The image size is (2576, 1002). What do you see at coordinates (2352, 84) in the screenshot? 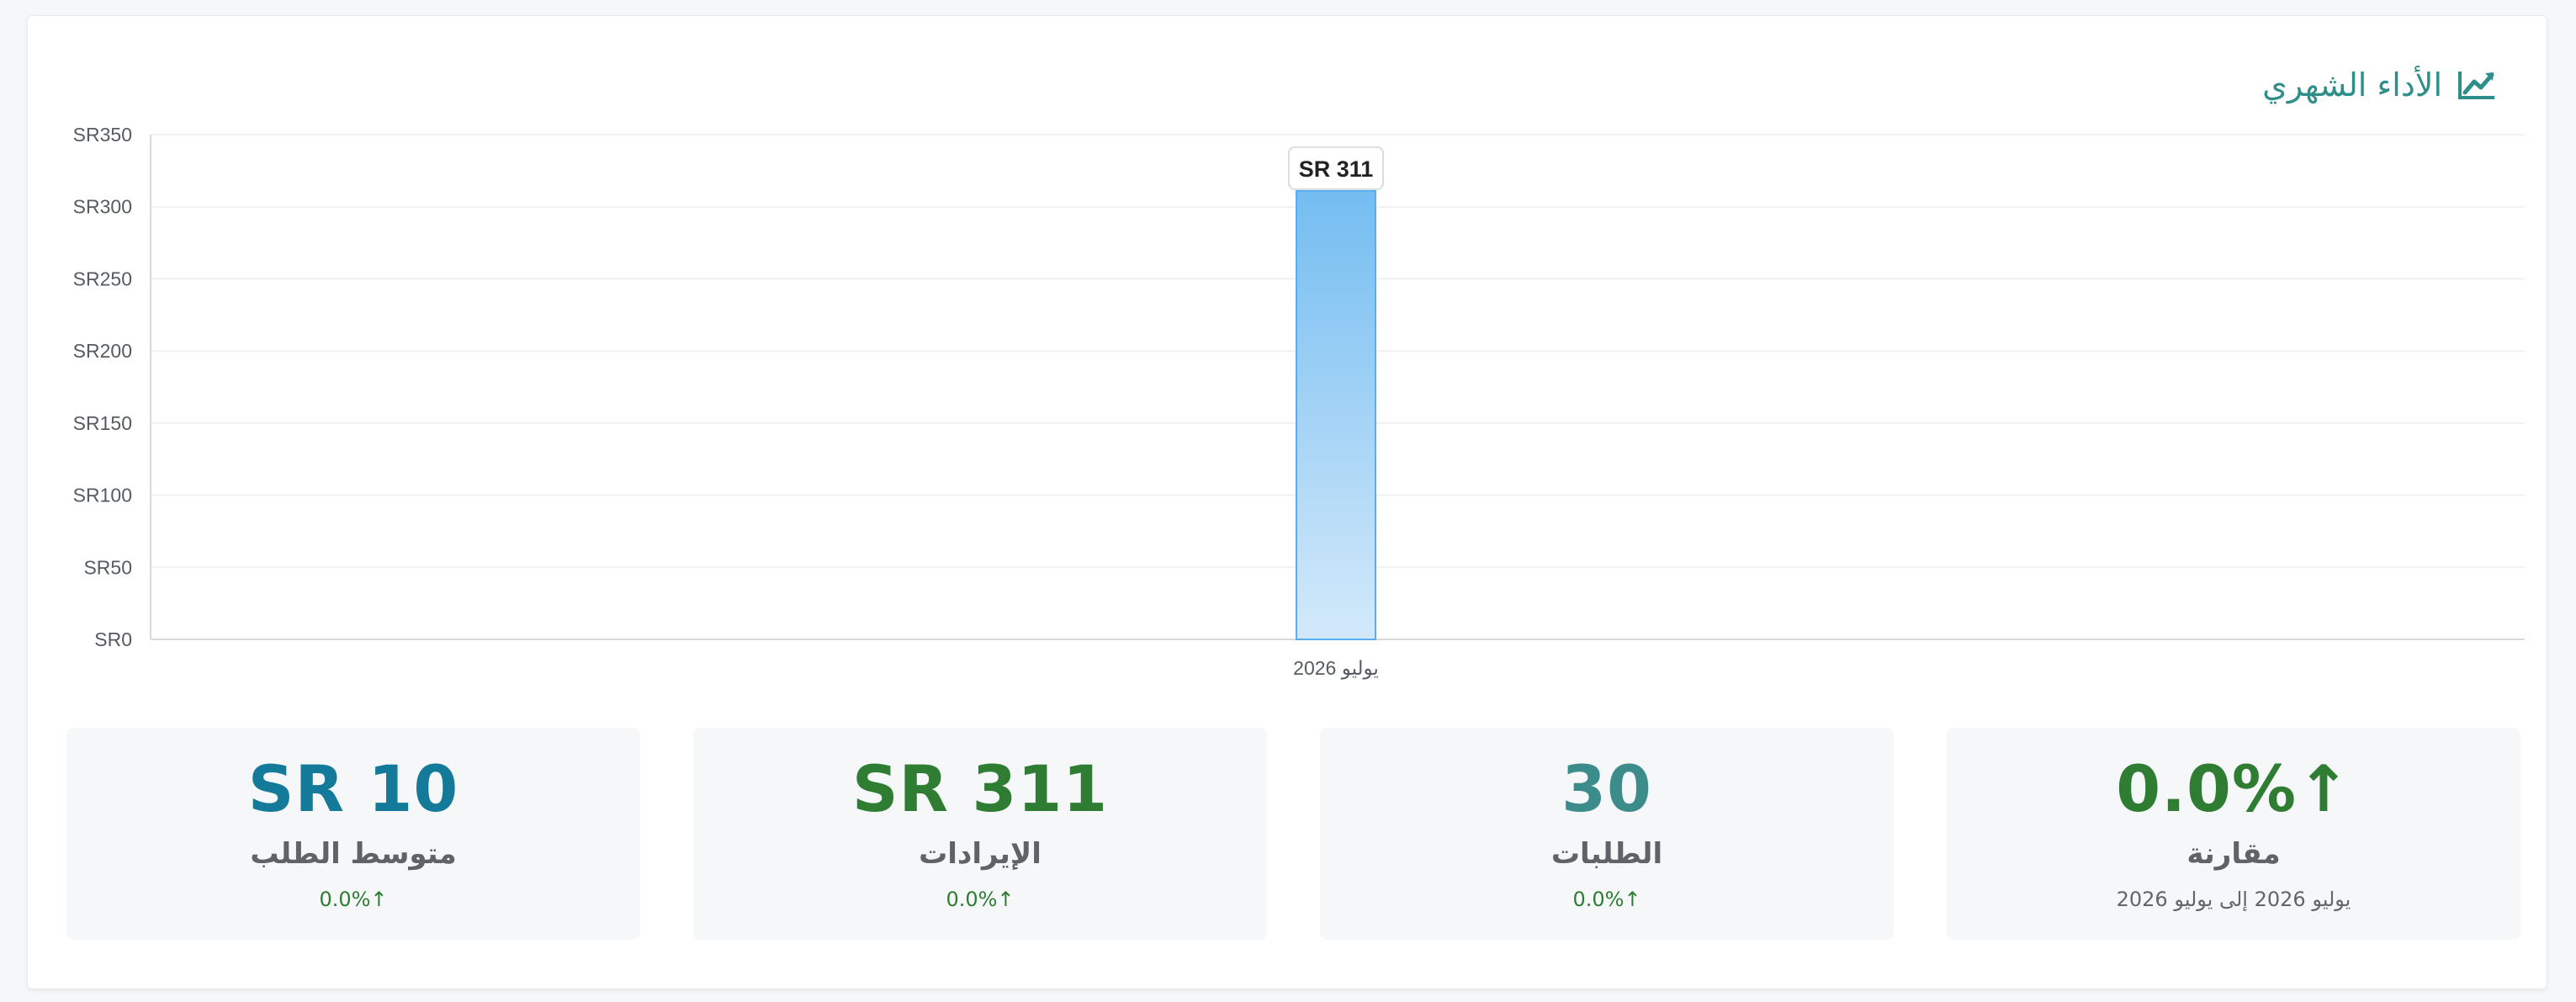
I see `card-title: الأداء الشهري` at bounding box center [2352, 84].